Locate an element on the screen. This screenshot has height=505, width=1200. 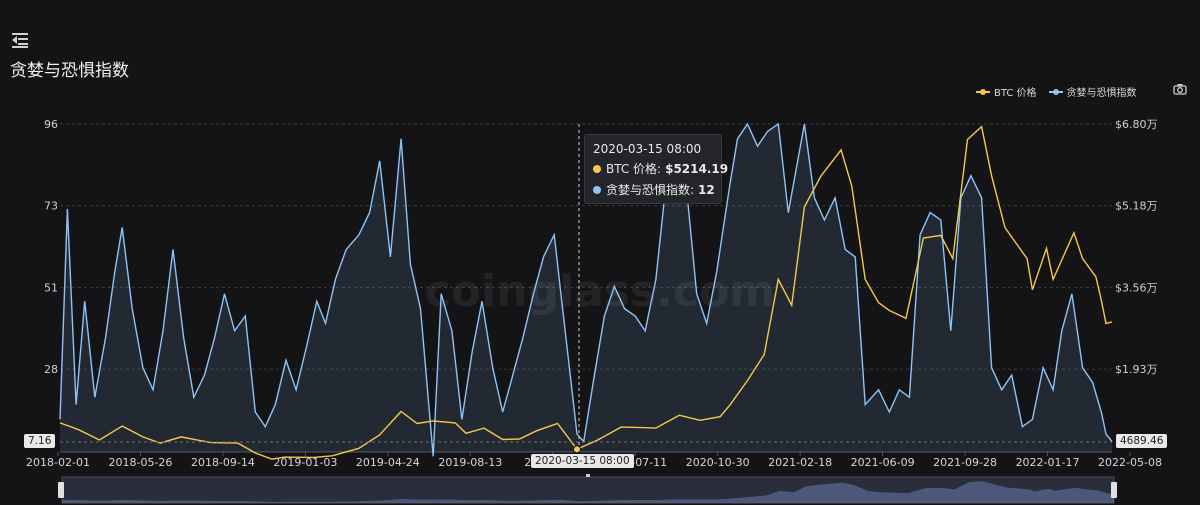
zoom-handle-right is located at coordinates (1114, 490).